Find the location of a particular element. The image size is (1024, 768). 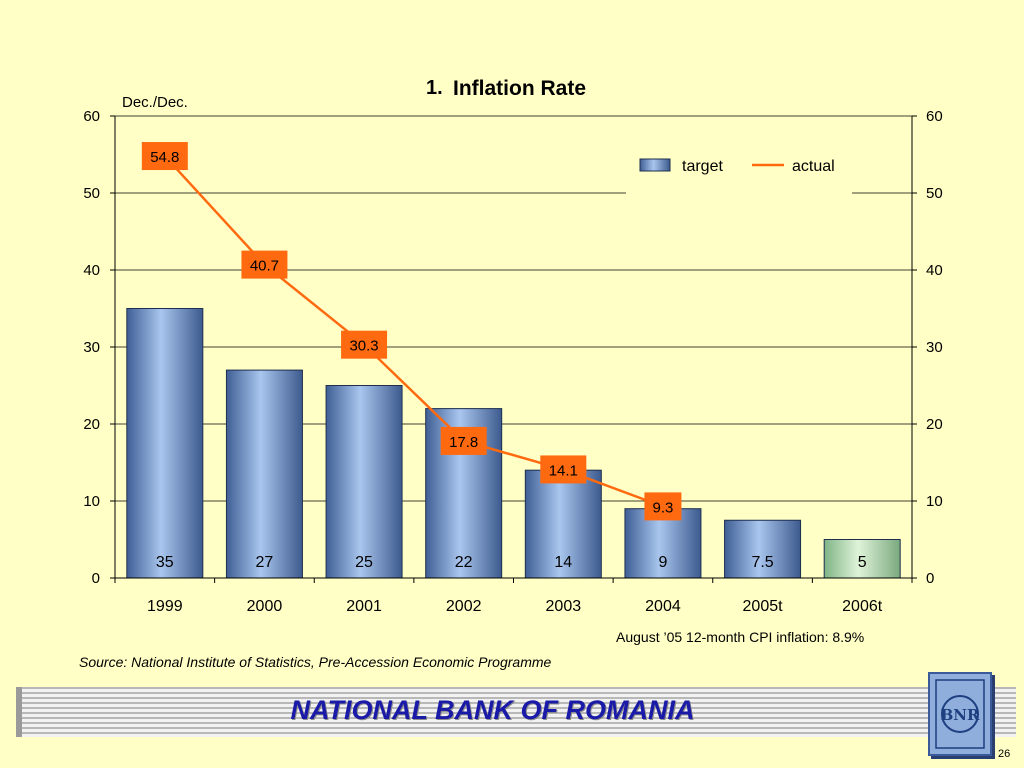

cpi-note: August ’05 12-month CPI inflation: 8.9% is located at coordinates (740, 637).